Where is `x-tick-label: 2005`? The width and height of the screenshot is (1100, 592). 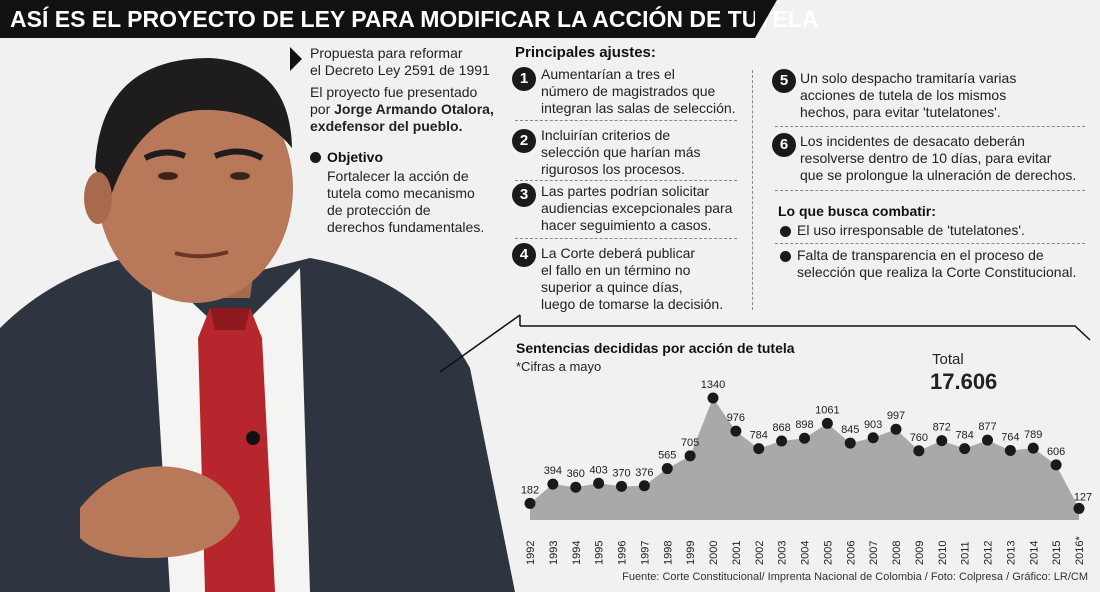 x-tick-label: 2005 is located at coordinates (828, 553).